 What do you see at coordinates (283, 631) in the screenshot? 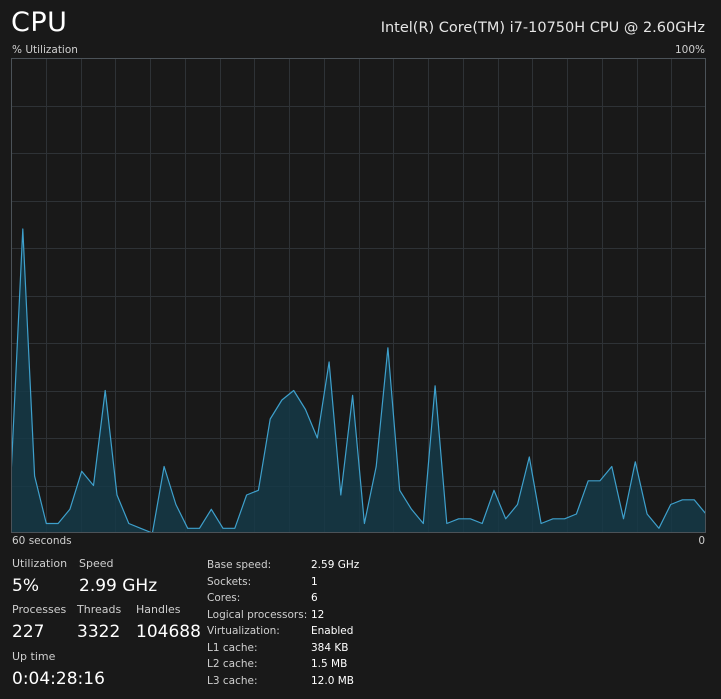
I see `spec-row-virtualization: Virtualization: Enabled` at bounding box center [283, 631].